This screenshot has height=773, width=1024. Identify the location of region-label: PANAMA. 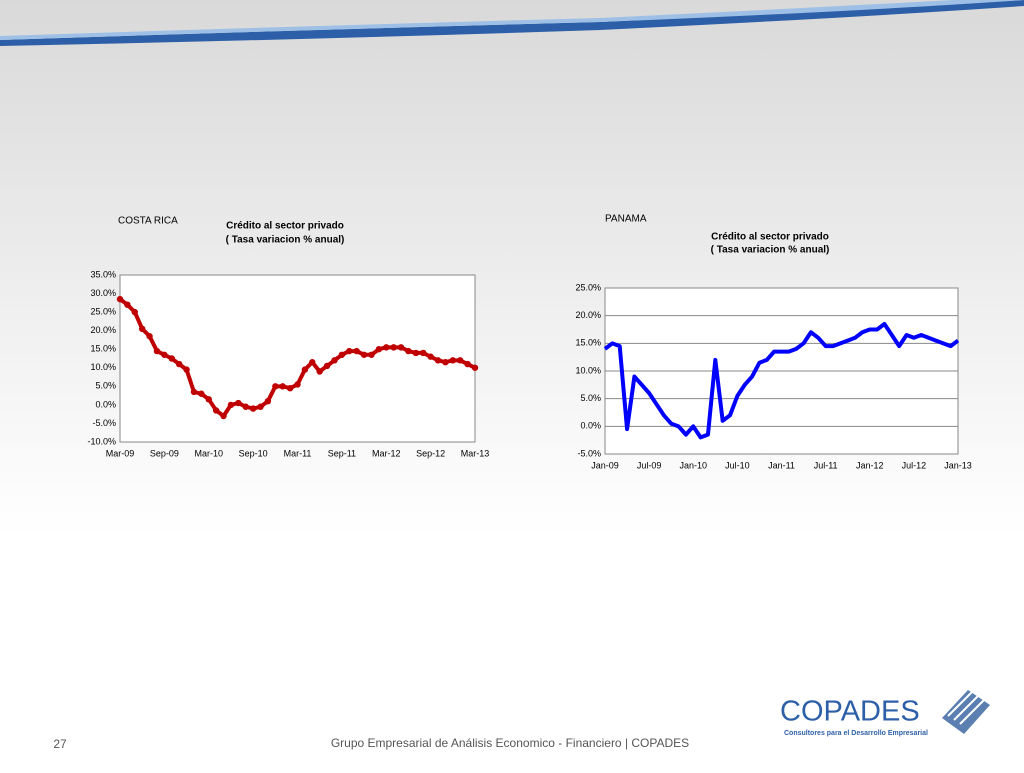
(626, 219).